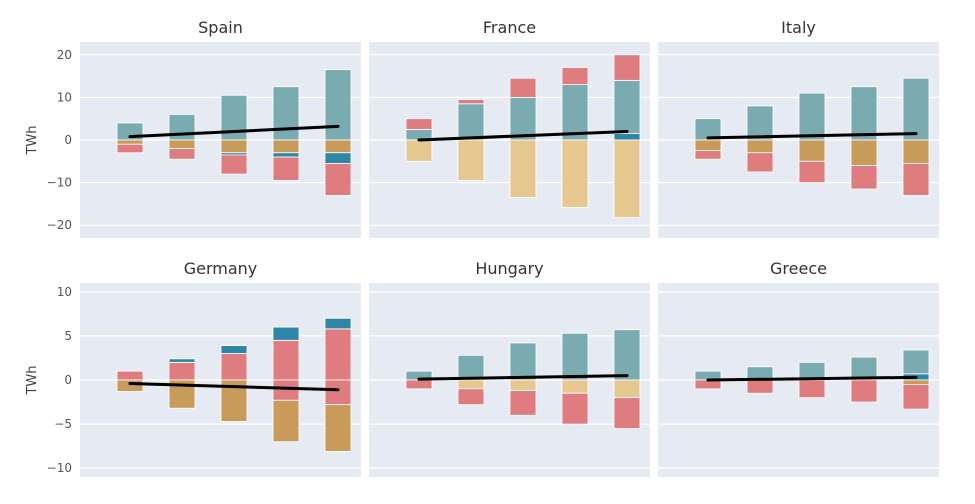  I want to click on y-tick-label: 20, so click(64, 55).